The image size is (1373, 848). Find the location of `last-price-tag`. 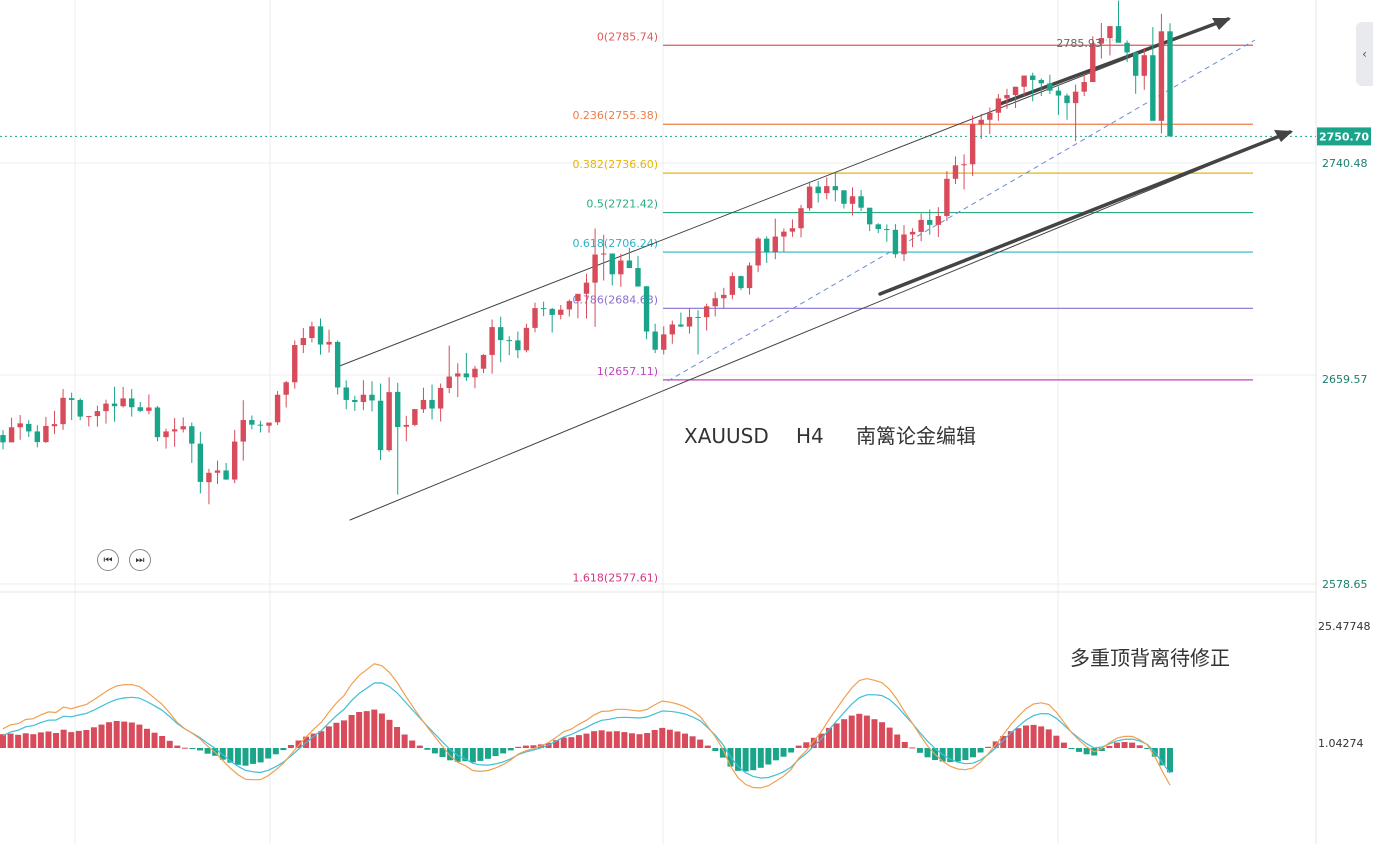

last-price-tag is located at coordinates (1344, 136).